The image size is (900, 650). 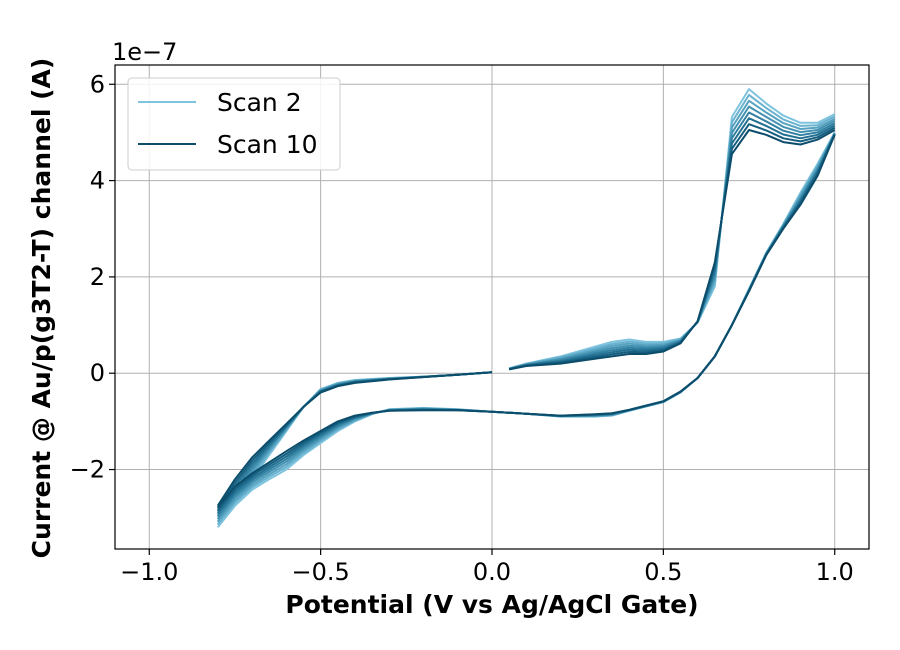 I want to click on y-axis-label: Current @ Au/p(g3T2-T) channel (A), so click(x=41, y=308).